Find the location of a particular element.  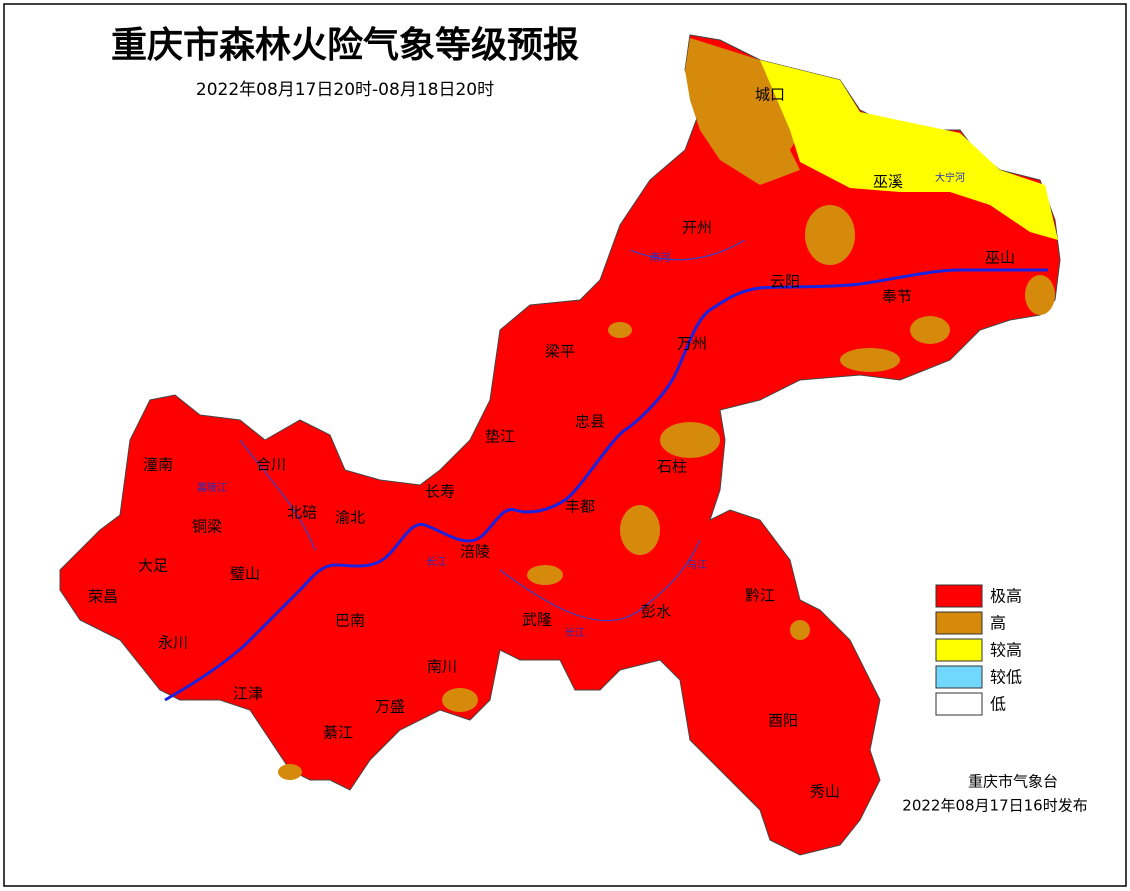

district-label: 城口 is located at coordinates (770, 95).